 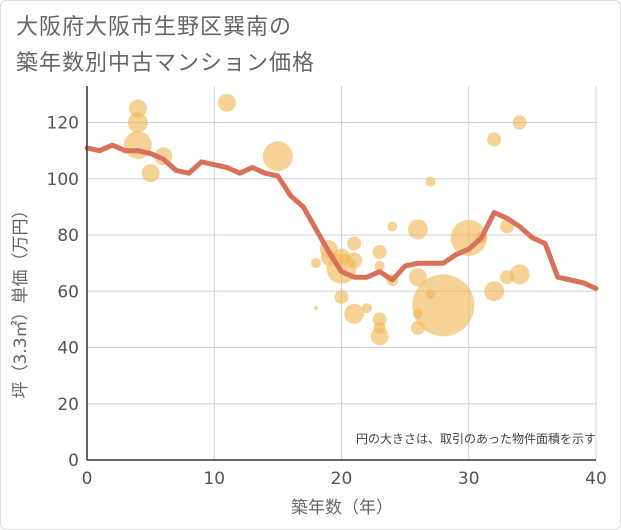 I want to click on y-tick-label: 20, so click(x=68, y=405).